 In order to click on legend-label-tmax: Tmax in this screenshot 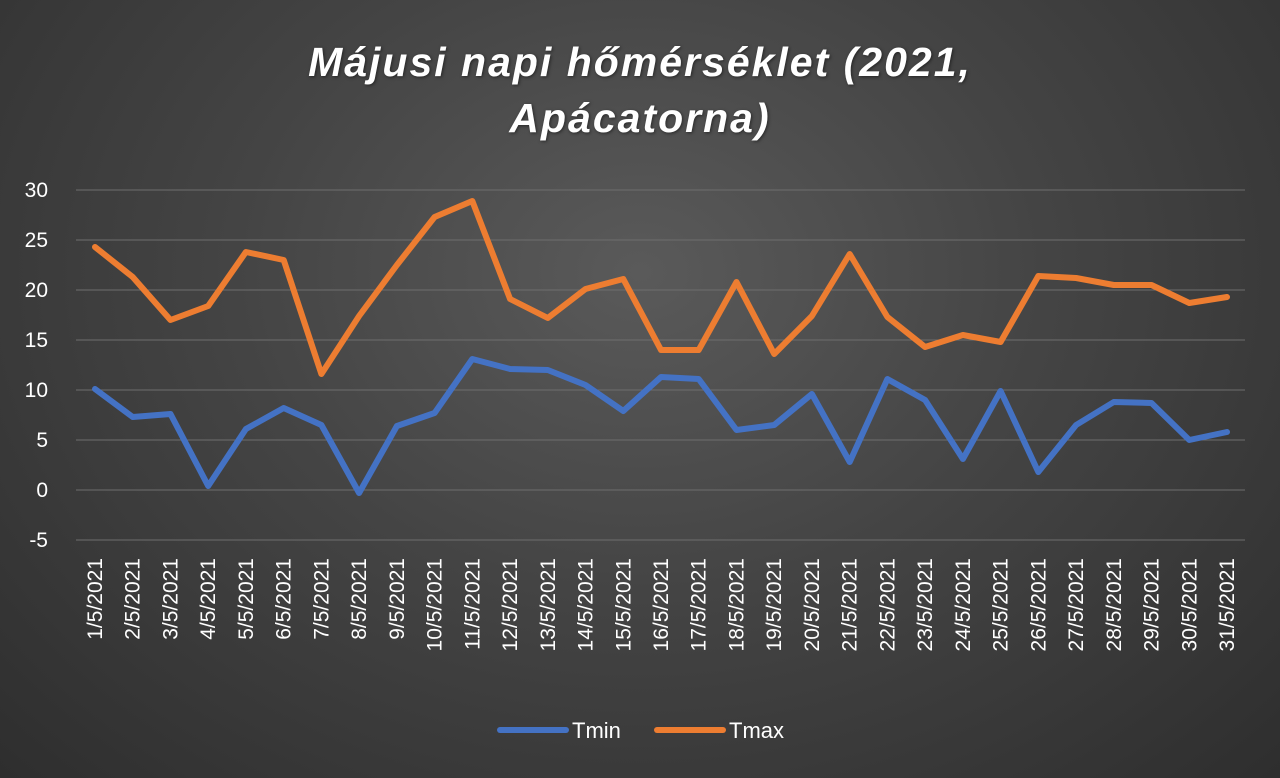, I will do `click(756, 730)`.